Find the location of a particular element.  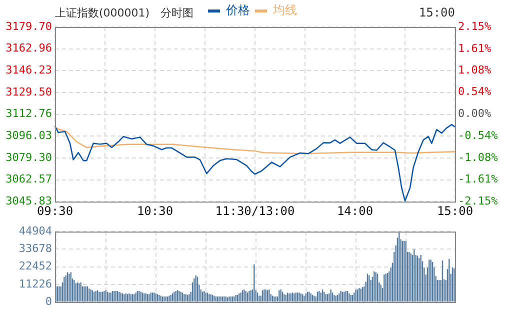

x-tick-label: 14:00 is located at coordinates (355, 211).